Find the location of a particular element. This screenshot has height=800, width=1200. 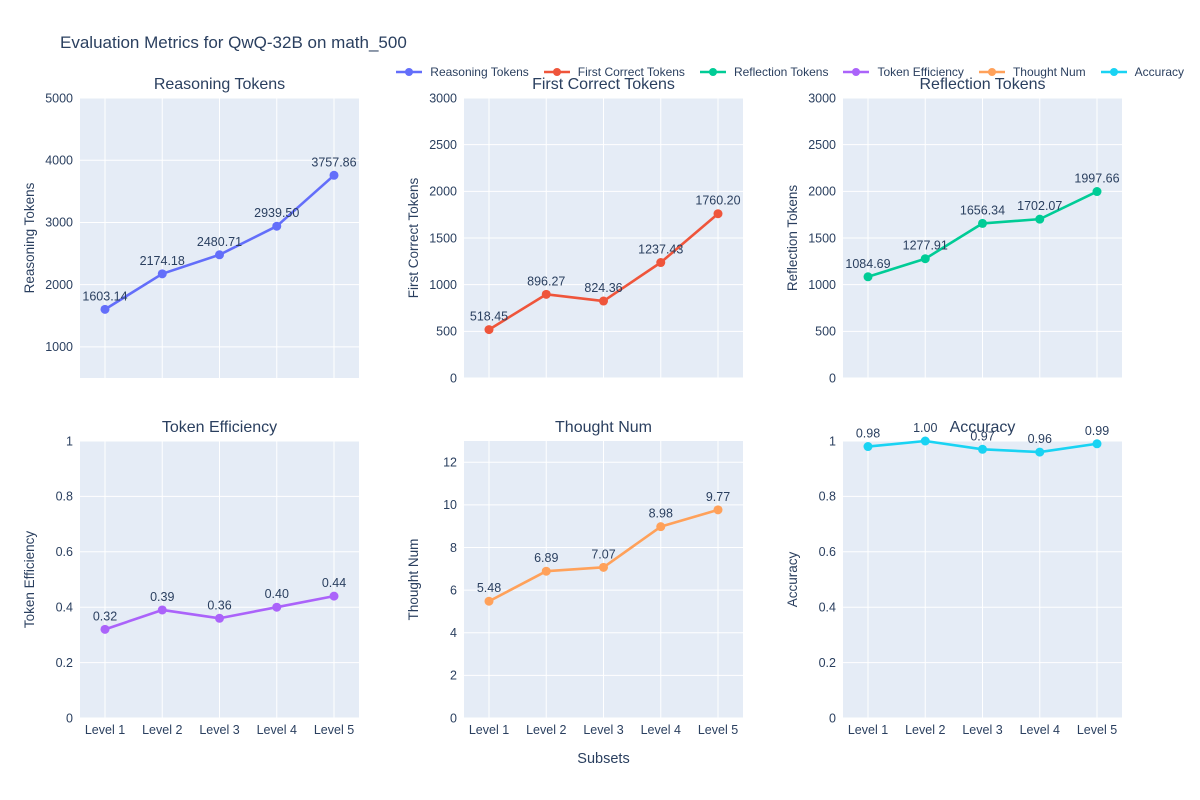

y-tick-label: 1 is located at coordinates (69, 441).